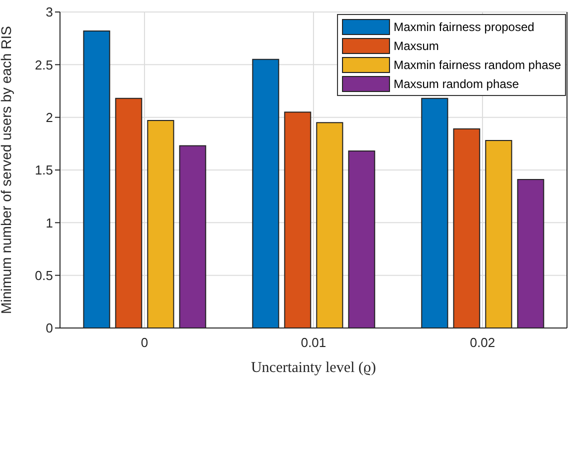 This screenshot has height=464, width=574. What do you see at coordinates (49, 328) in the screenshot?
I see `y-tick-label: 0` at bounding box center [49, 328].